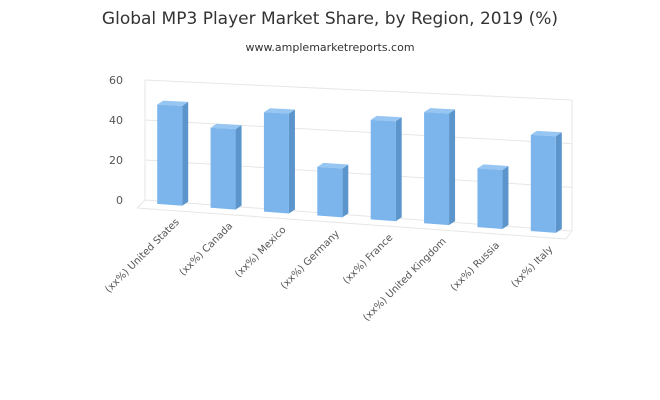 The width and height of the screenshot is (660, 400). What do you see at coordinates (119, 200) in the screenshot?
I see `y-tick-label: 0` at bounding box center [119, 200].